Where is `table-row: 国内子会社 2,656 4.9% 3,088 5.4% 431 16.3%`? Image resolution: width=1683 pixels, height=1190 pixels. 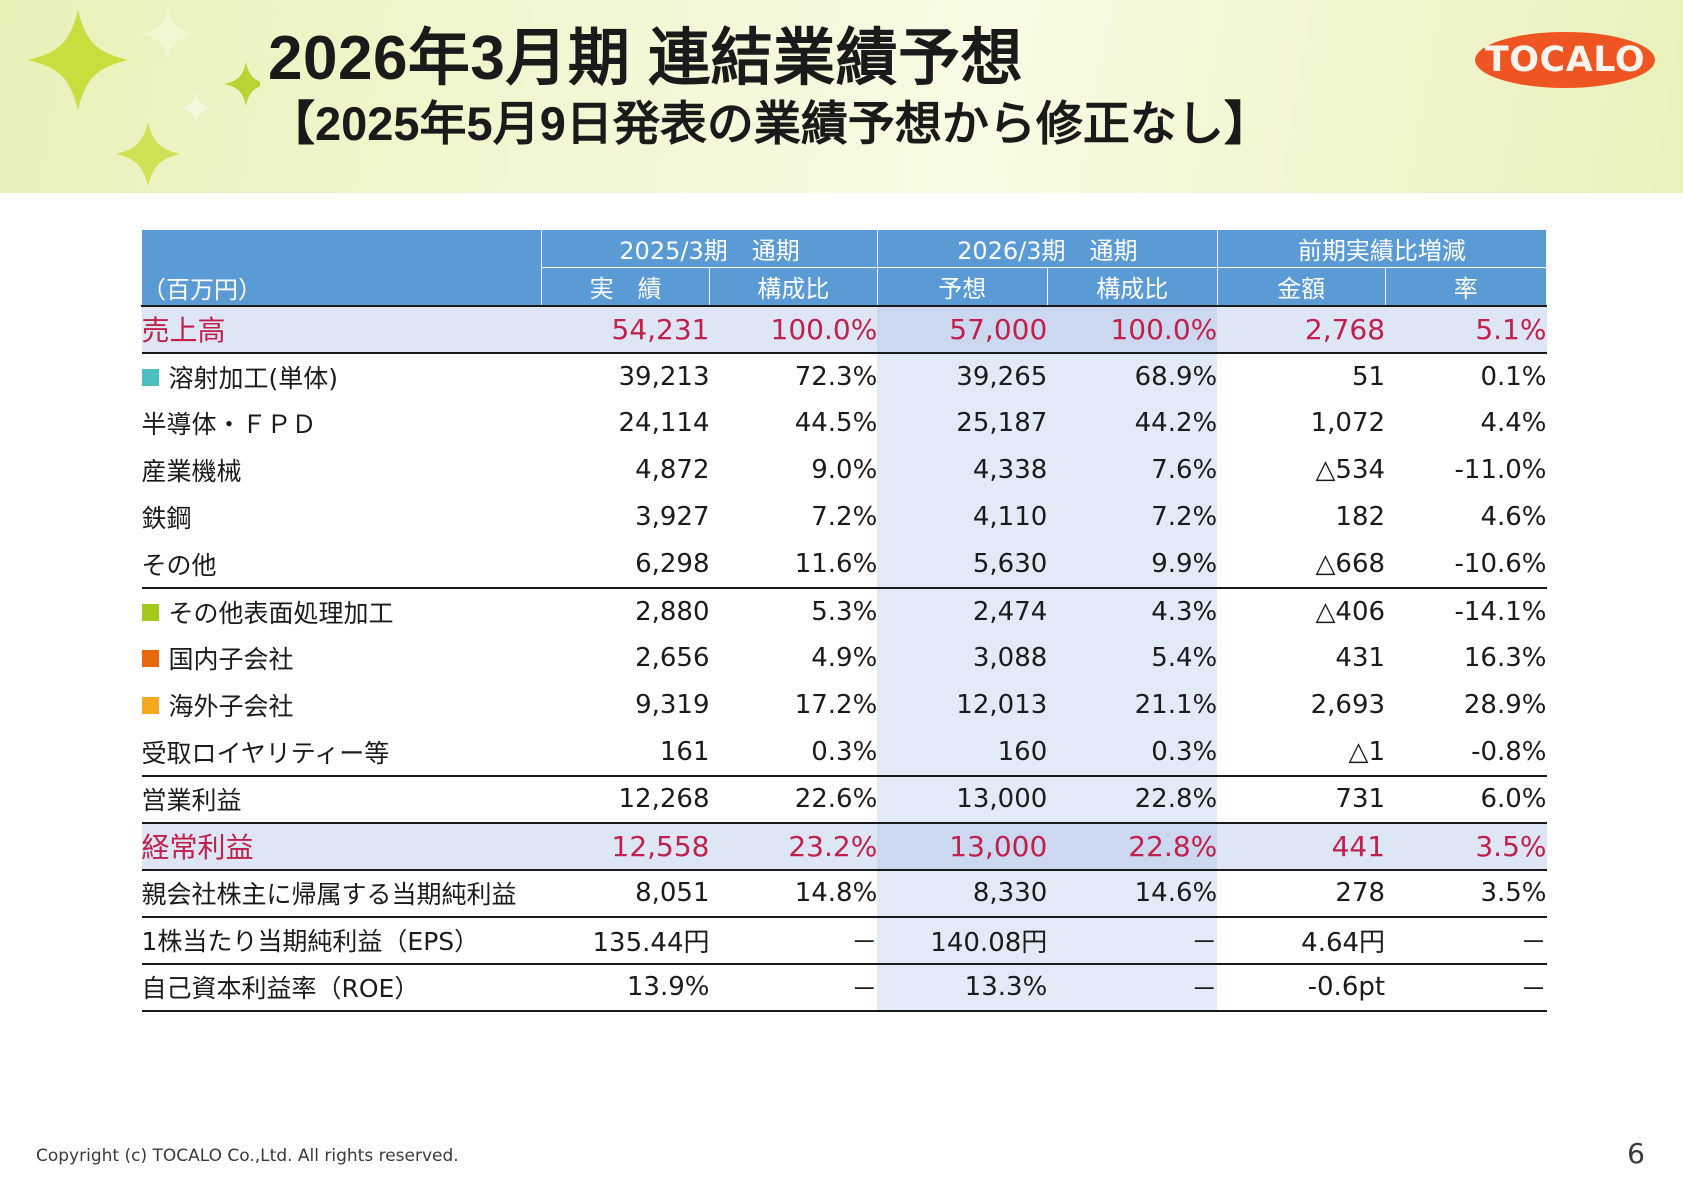 table-row: 国内子会社 2,656 4.9% 3,088 5.4% 431 16.3% is located at coordinates (844, 658).